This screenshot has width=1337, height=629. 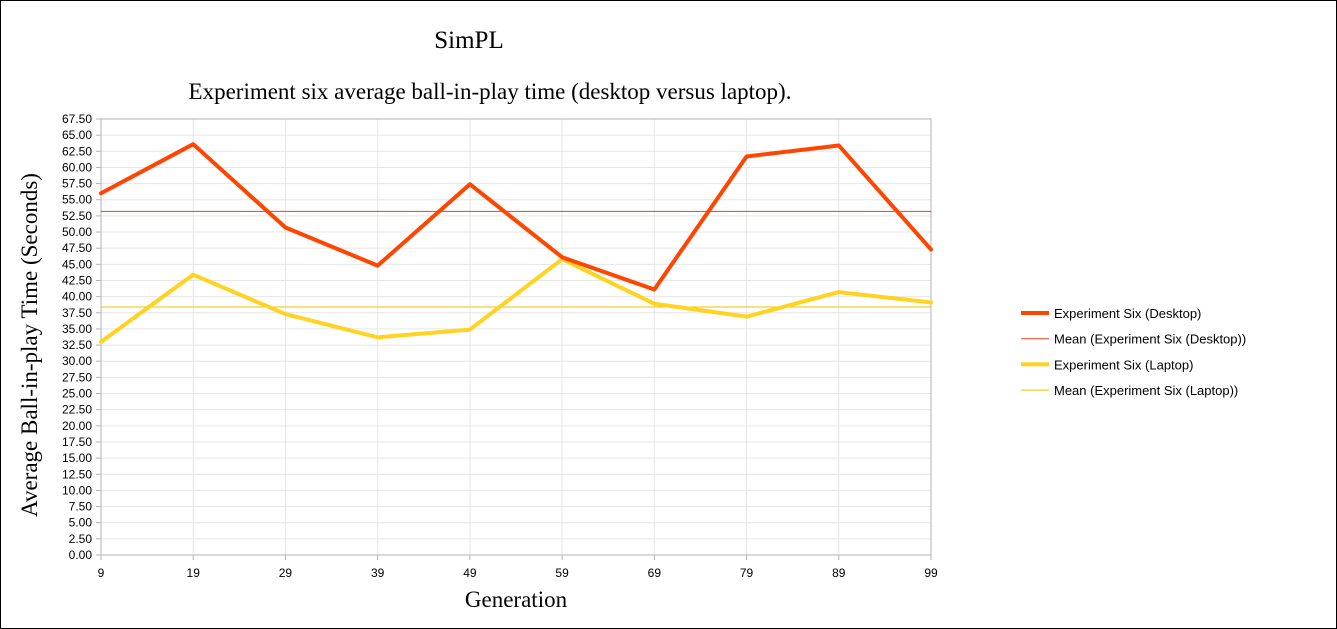 What do you see at coordinates (77, 216) in the screenshot?
I see `y-tick-label: 52.50` at bounding box center [77, 216].